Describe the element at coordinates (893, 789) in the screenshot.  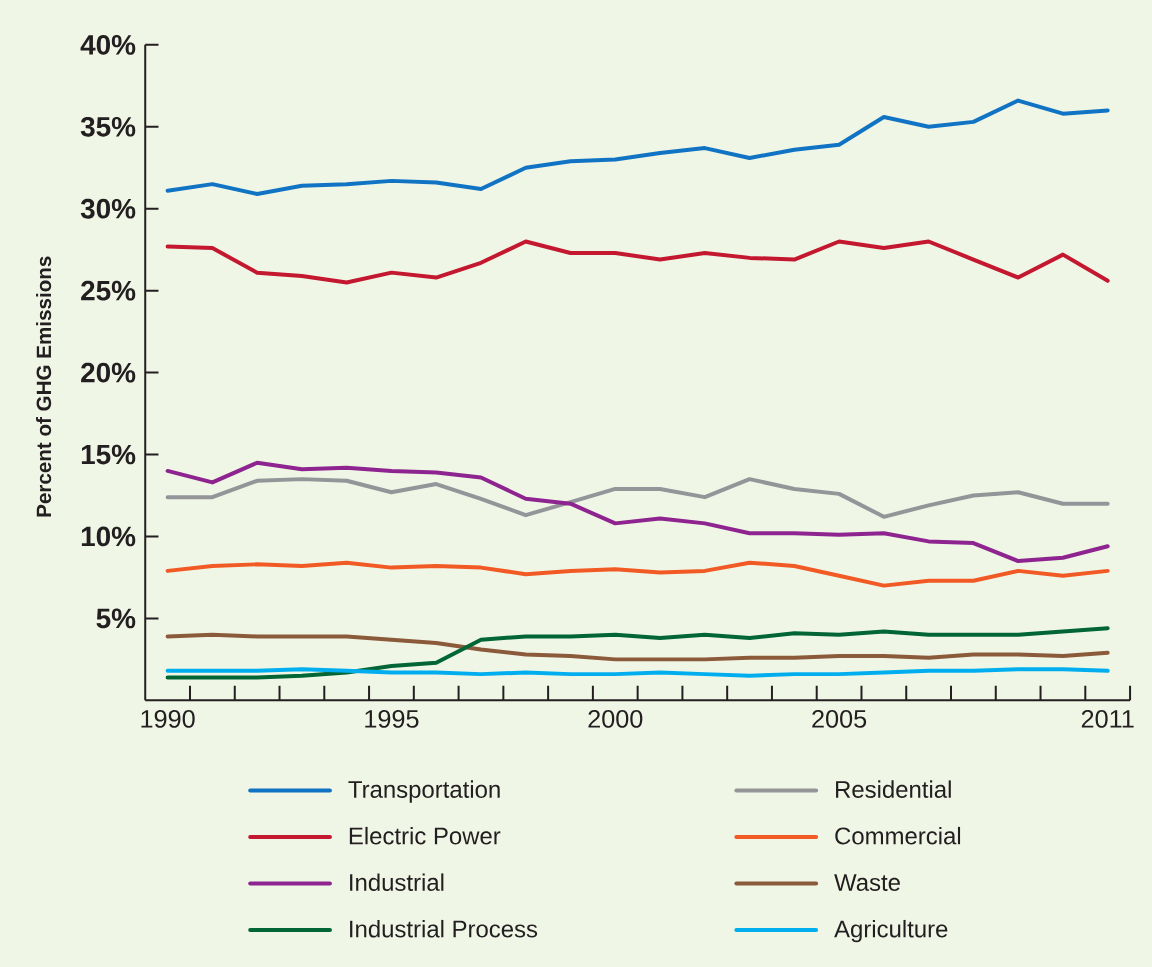
I see `legend-label: Residential` at that location.